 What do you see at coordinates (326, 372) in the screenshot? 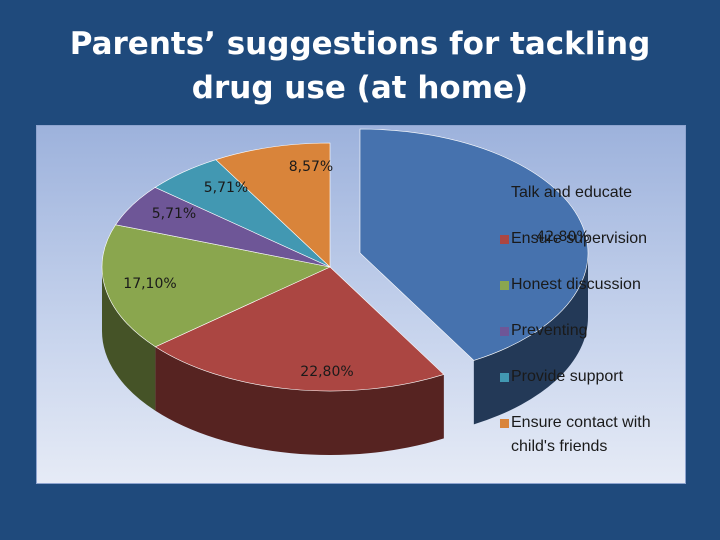
I see `data-label: 22,80%` at bounding box center [326, 372].